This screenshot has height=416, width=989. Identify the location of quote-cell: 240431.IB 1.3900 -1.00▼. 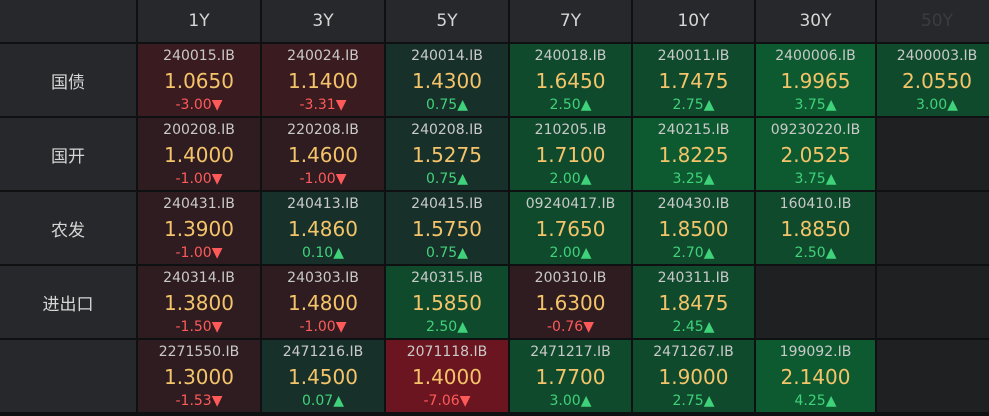
(199, 228).